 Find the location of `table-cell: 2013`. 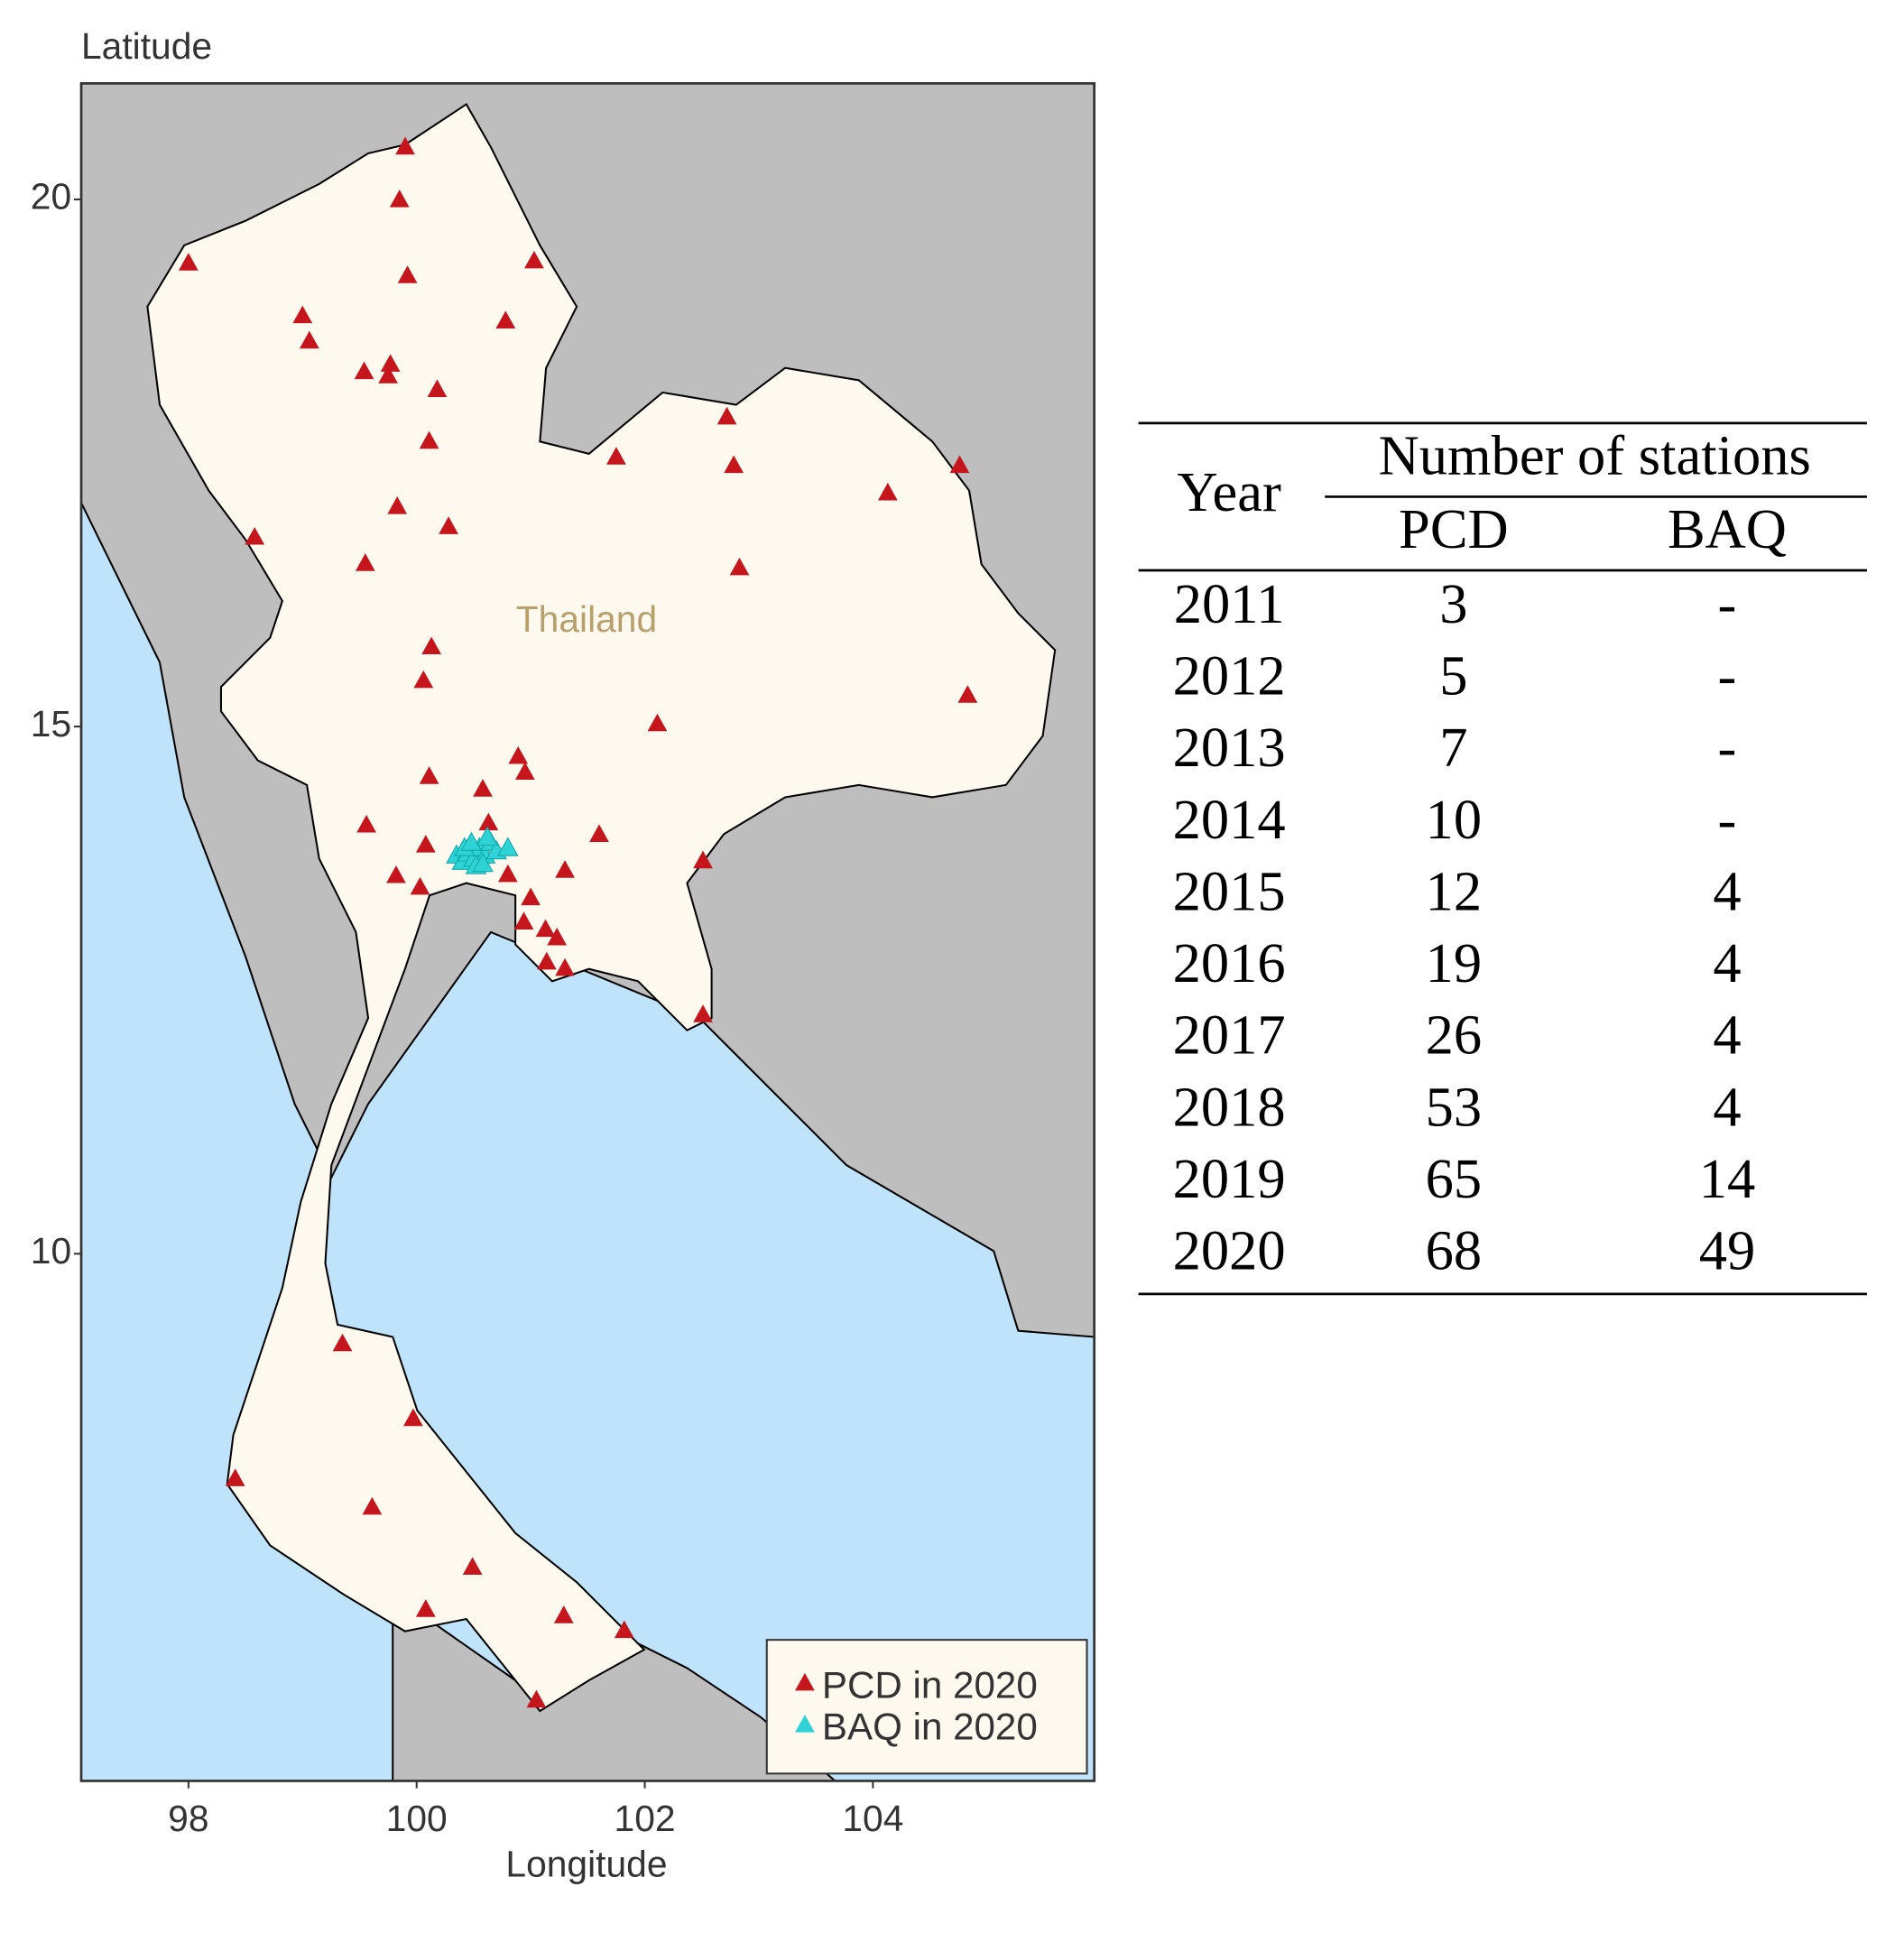

table-cell: 2013 is located at coordinates (1229, 747).